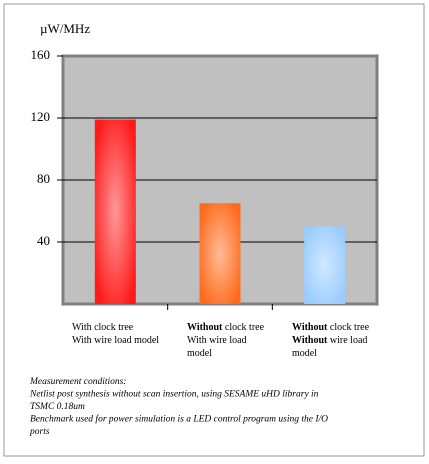 The image size is (429, 464). Describe the element at coordinates (41, 54) in the screenshot. I see `y-tick-label: 160` at that location.